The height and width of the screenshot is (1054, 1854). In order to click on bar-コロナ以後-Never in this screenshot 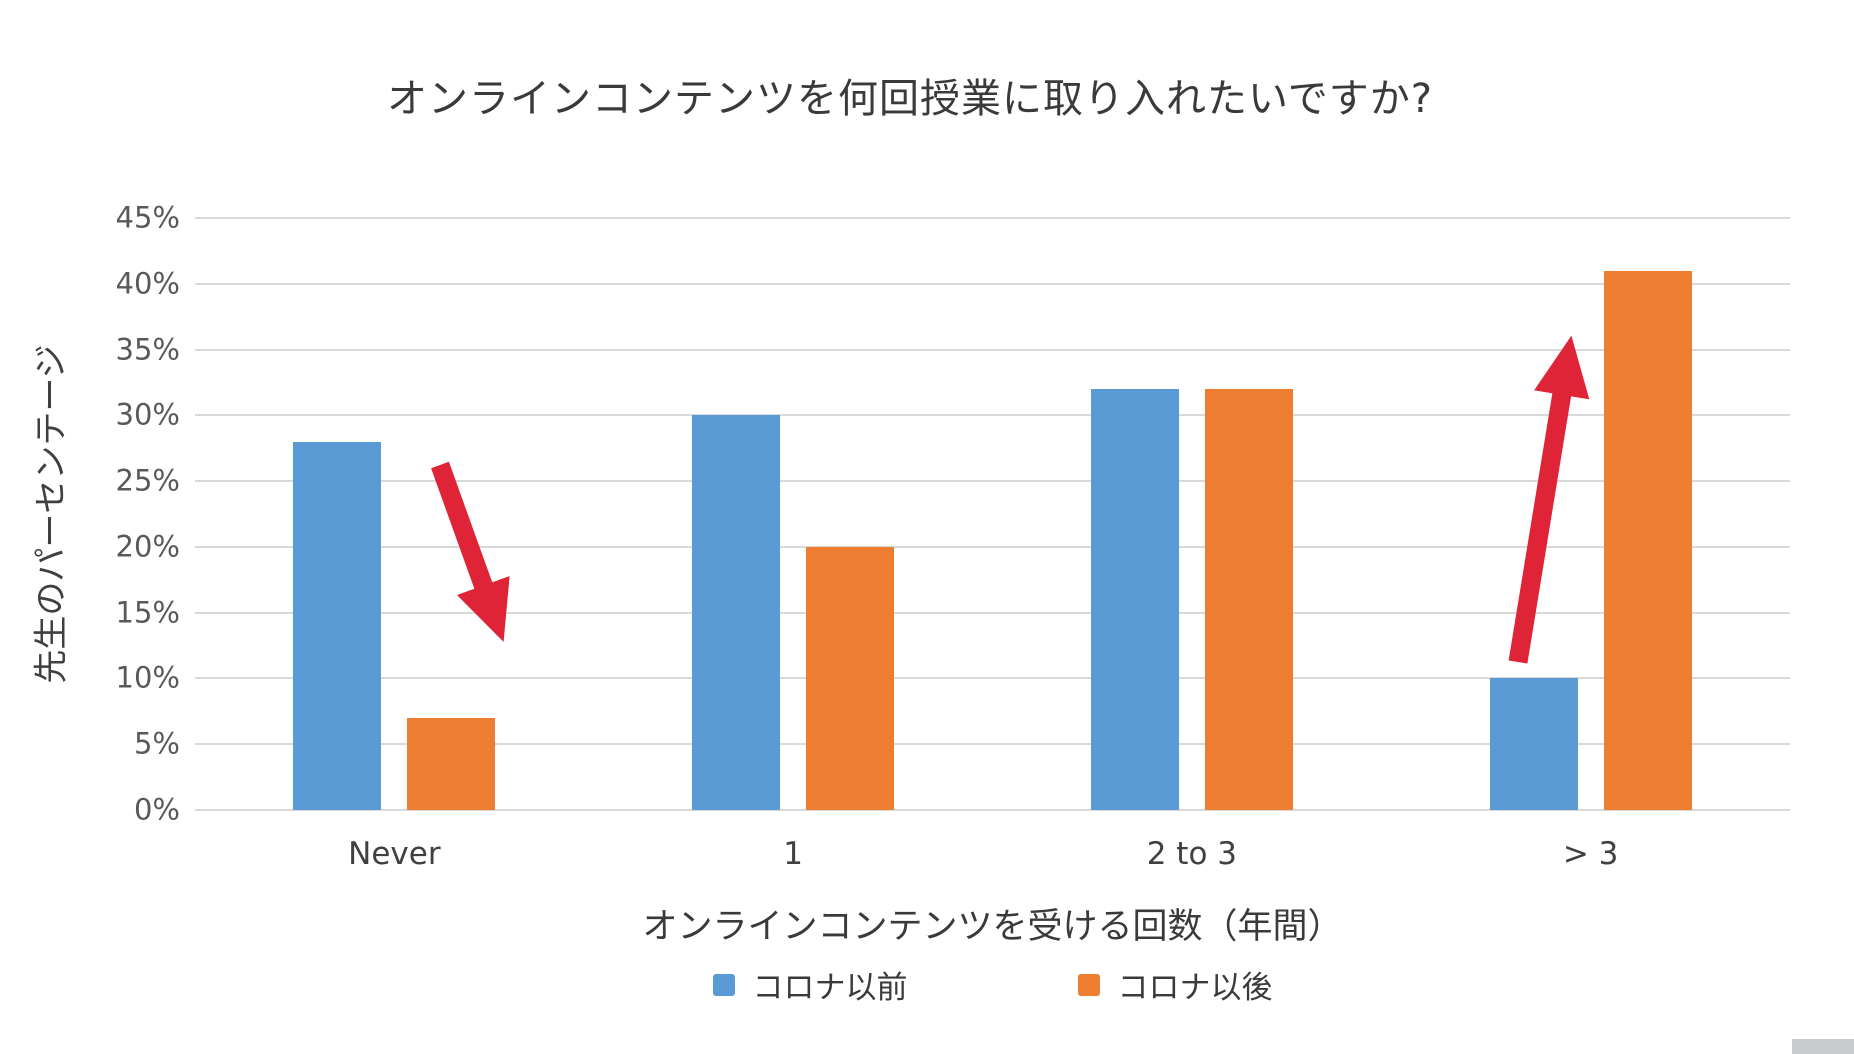, I will do `click(451, 763)`.